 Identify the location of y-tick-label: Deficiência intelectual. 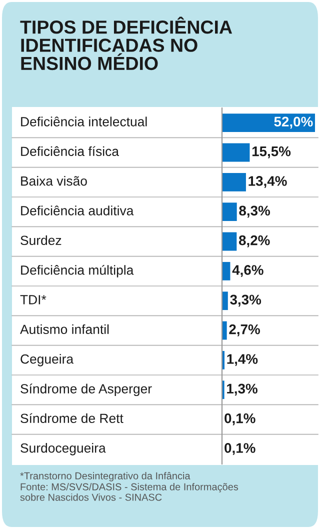
(84, 121).